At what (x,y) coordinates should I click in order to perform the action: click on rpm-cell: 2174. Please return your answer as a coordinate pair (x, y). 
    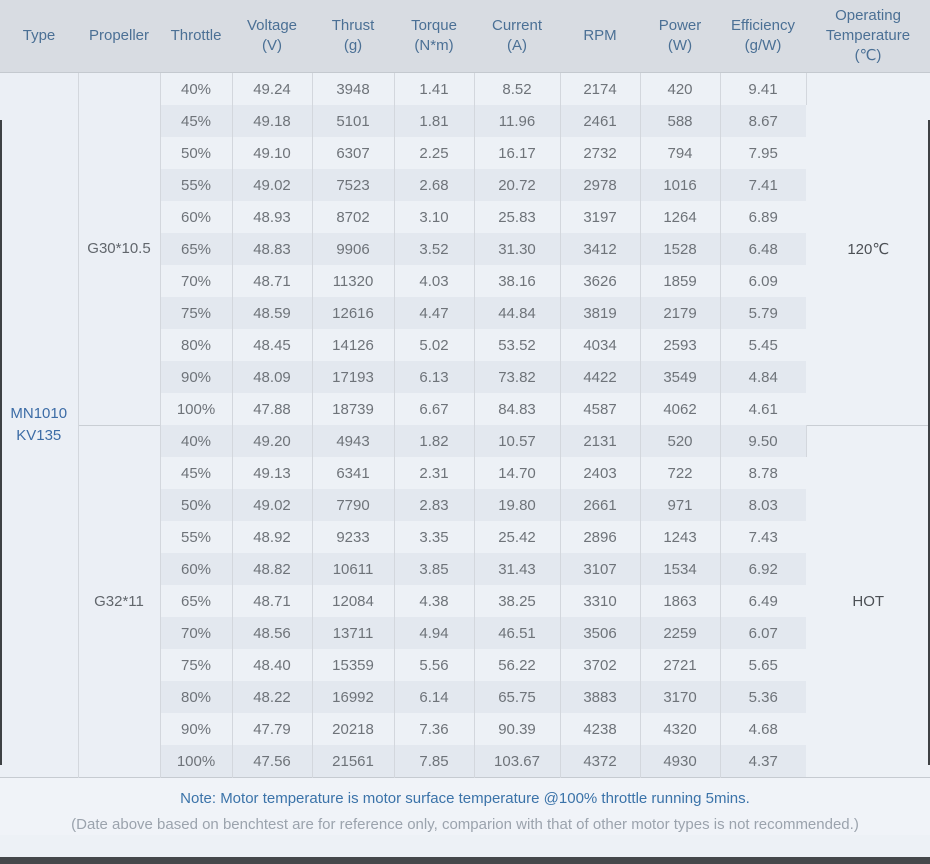
    Looking at the image, I should click on (600, 88).